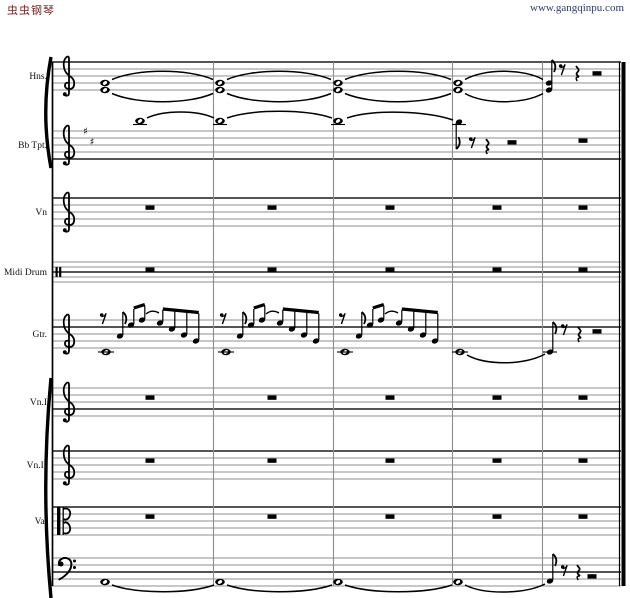 This screenshot has height=598, width=630. Describe the element at coordinates (366, 269) in the screenshot. I see `staff-music-drum` at that location.